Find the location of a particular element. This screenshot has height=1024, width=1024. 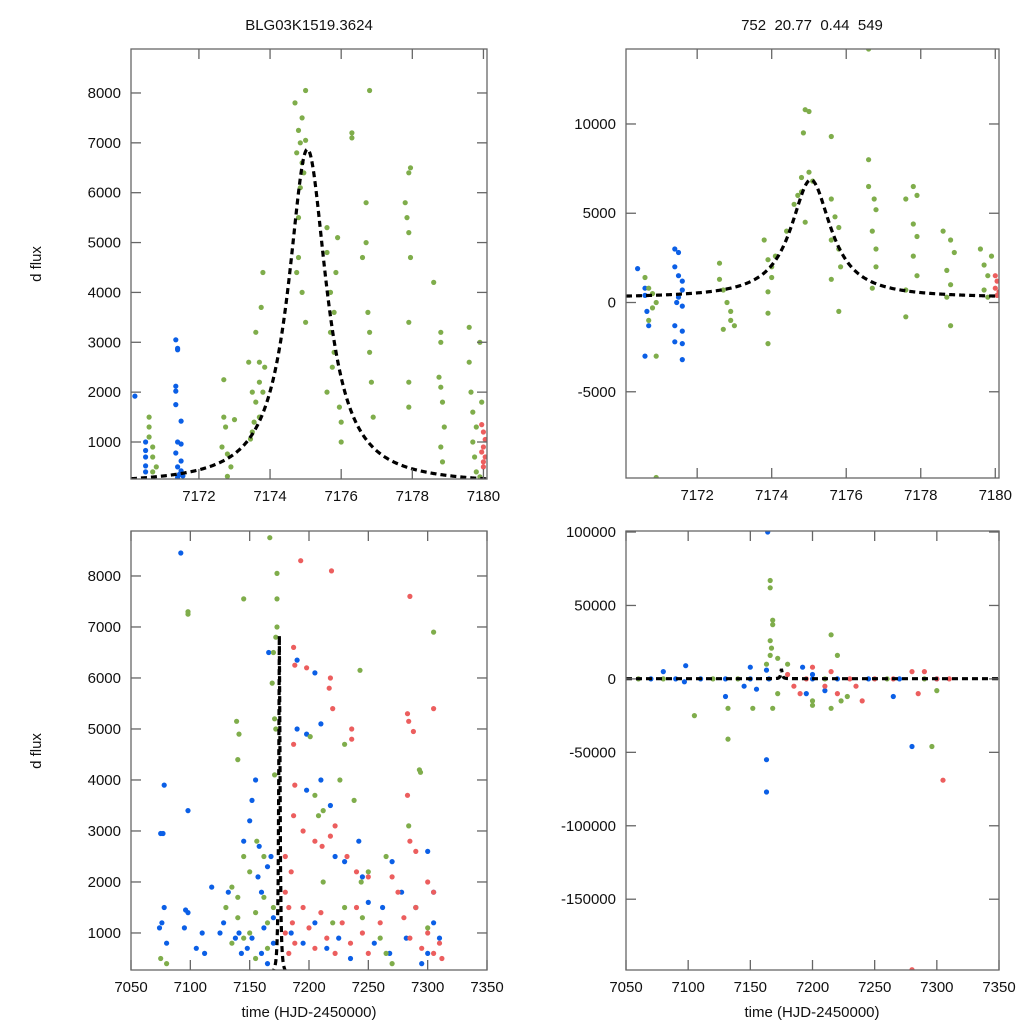

x-tick-label: 7172 is located at coordinates (198, 496).